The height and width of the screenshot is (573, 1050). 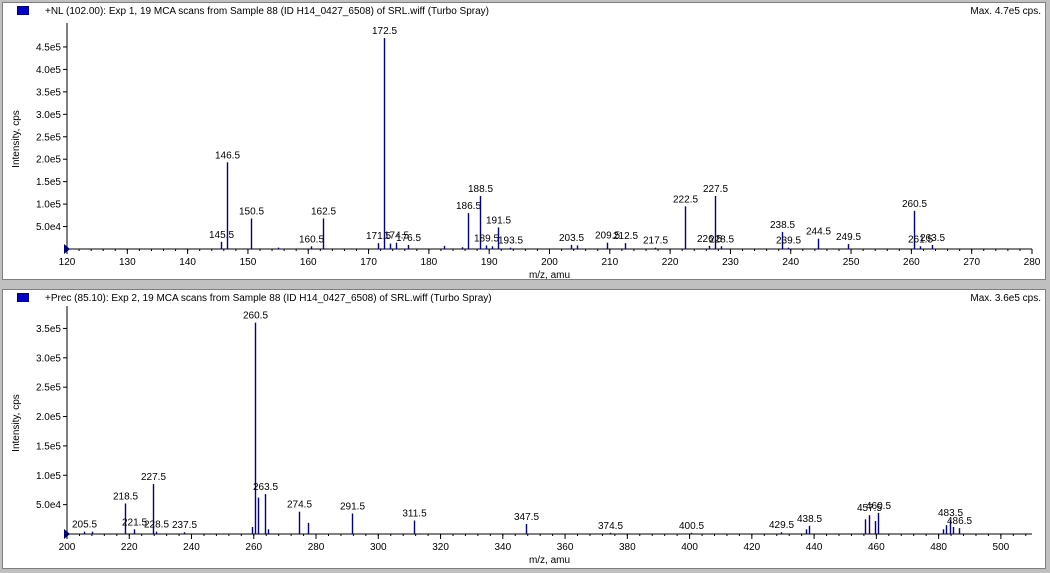 I want to click on peak-label: 483.5, so click(x=950, y=513).